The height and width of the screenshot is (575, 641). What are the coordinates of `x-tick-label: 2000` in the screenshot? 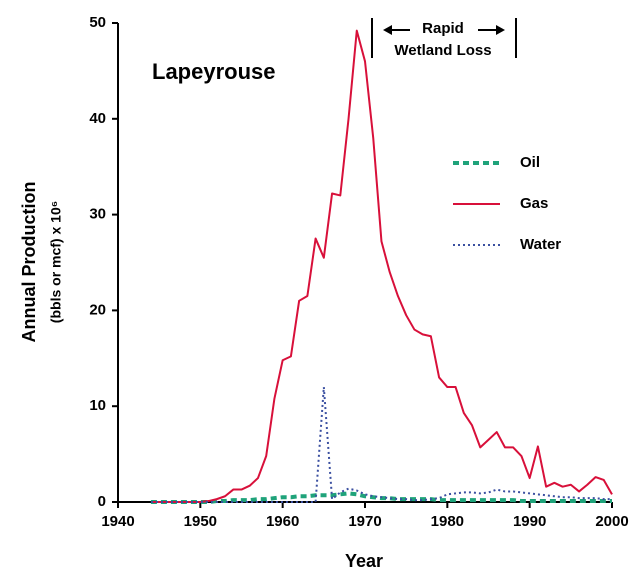 It's located at (611, 521).